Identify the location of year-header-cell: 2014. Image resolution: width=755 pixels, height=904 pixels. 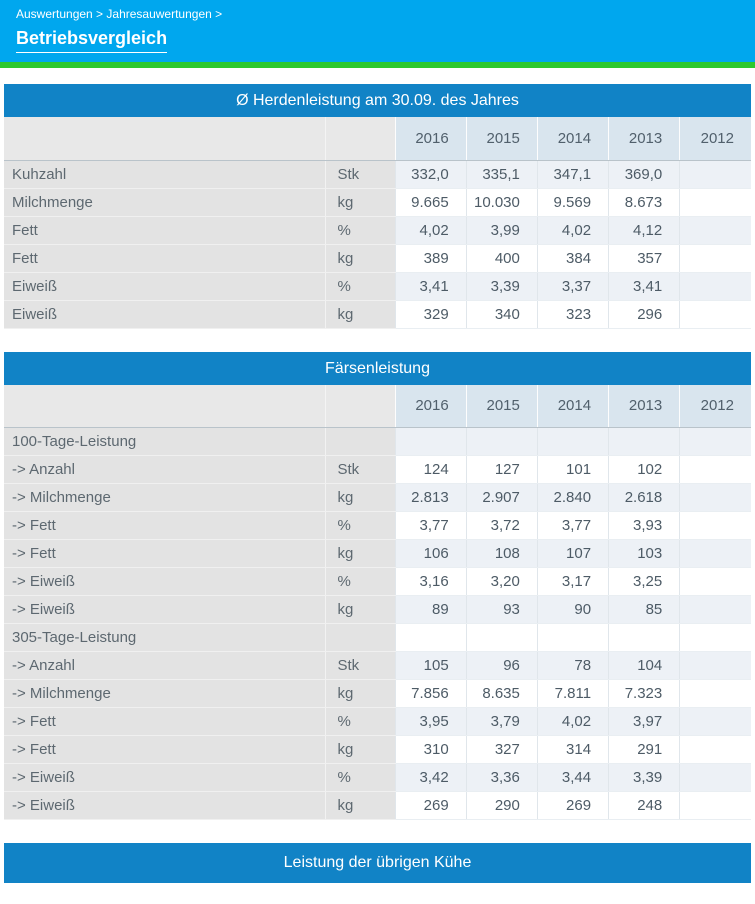
(572, 406).